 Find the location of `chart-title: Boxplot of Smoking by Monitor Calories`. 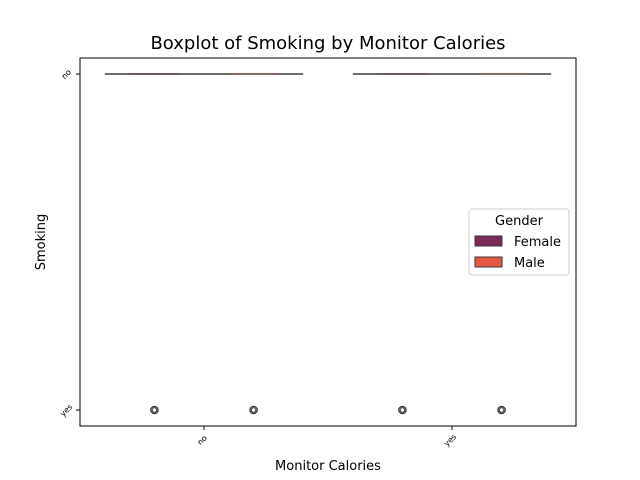

chart-title: Boxplot of Smoking by Monitor Calories is located at coordinates (327, 43).